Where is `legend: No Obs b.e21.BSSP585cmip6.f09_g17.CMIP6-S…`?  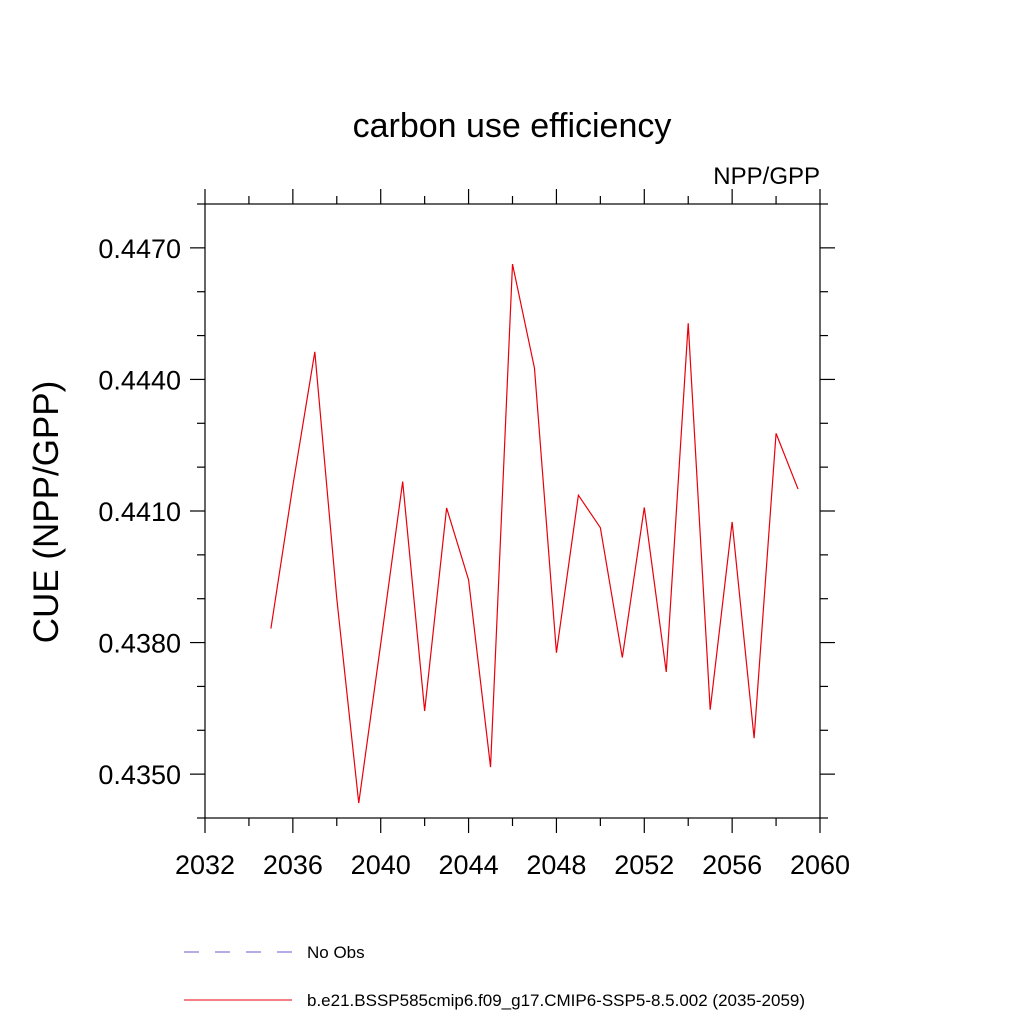 legend: No Obs b.e21.BSSP585cmip6.f09_g17.CMIP6-S… is located at coordinates (494, 976).